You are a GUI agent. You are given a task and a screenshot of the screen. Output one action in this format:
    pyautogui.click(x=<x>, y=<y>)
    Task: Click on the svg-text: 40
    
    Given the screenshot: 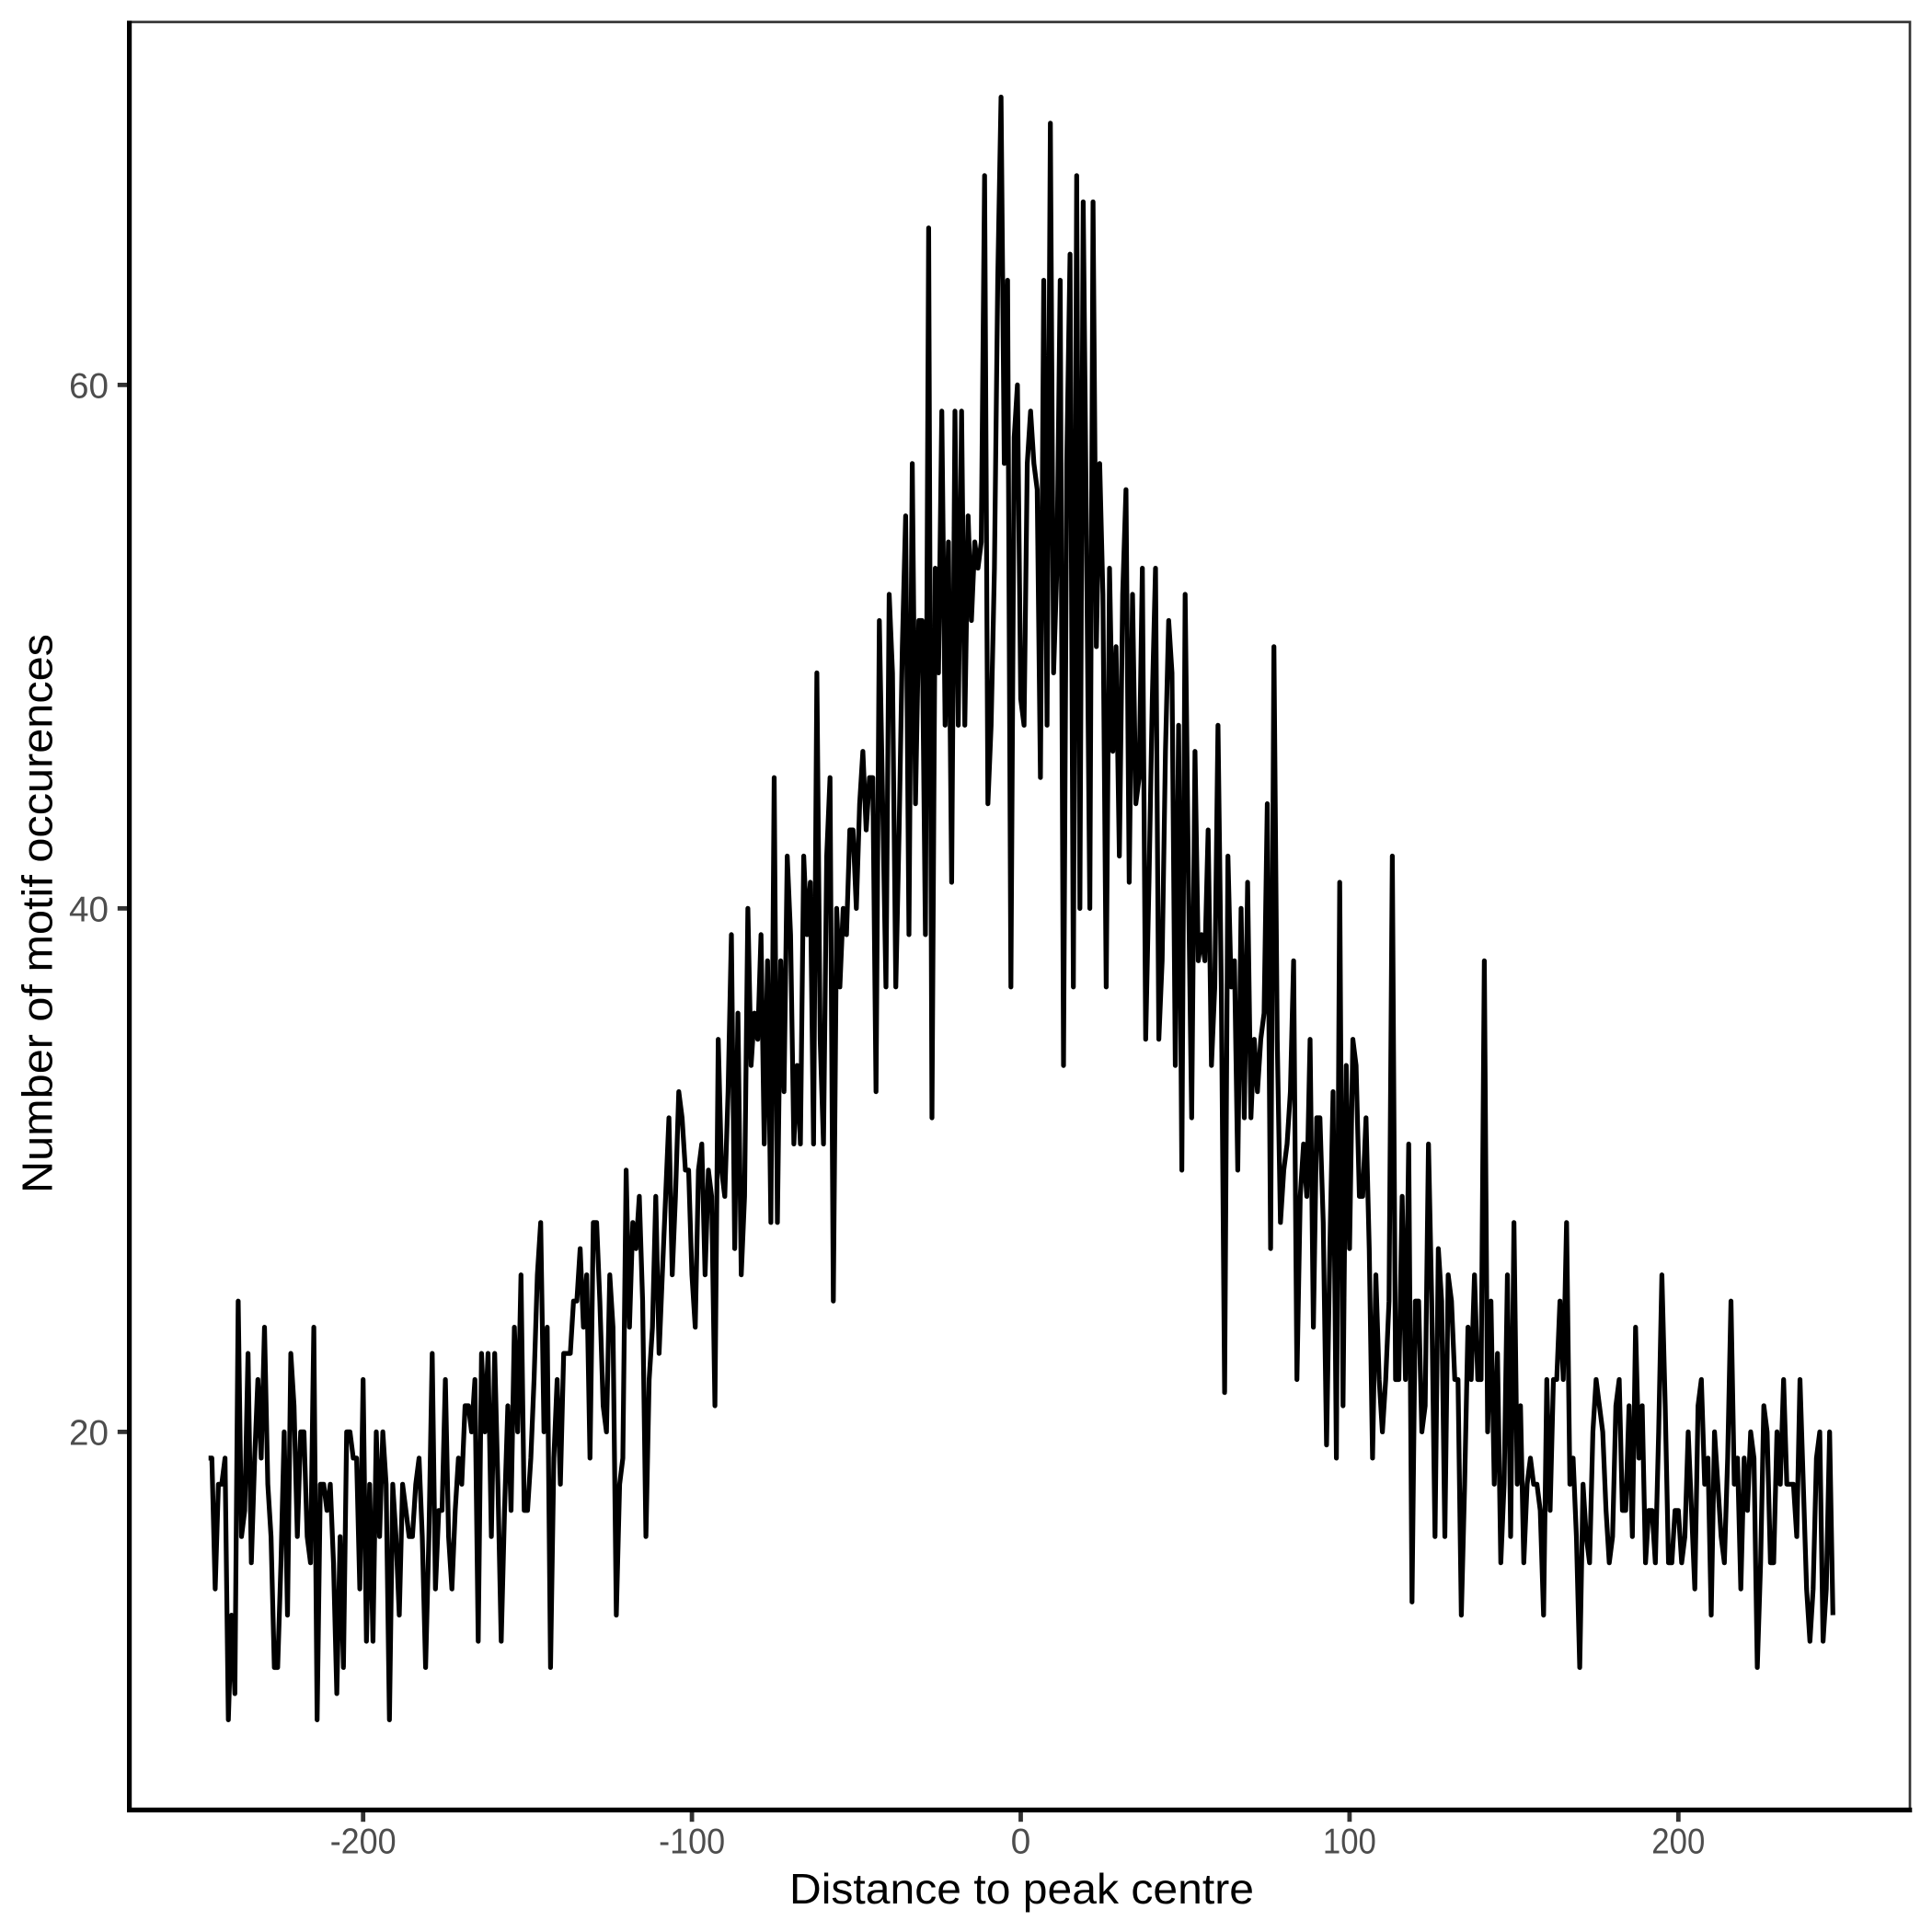 What is the action you would take?
    pyautogui.click(x=89, y=909)
    